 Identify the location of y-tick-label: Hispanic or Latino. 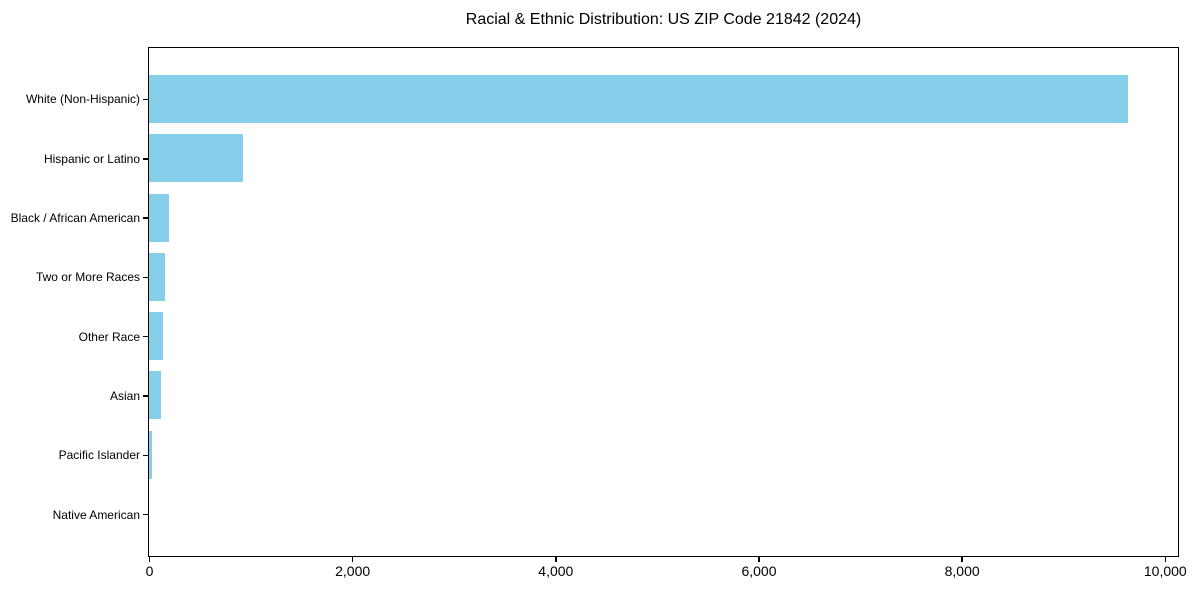
(91, 158).